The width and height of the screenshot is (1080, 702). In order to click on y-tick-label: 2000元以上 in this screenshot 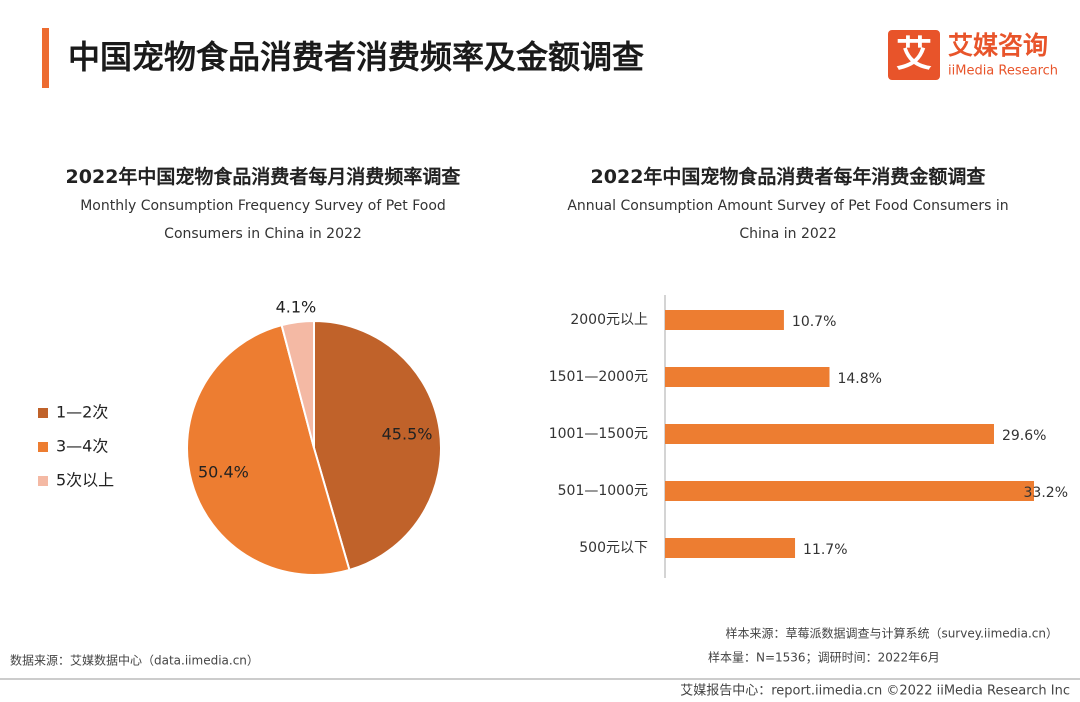, I will do `click(609, 320)`.